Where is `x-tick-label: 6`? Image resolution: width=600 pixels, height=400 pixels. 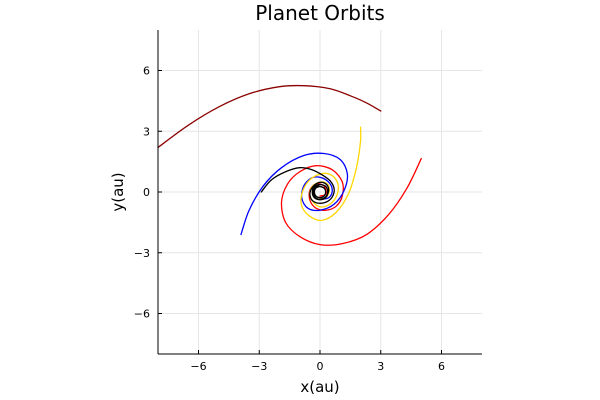
x-tick-label: 6 is located at coordinates (441, 366).